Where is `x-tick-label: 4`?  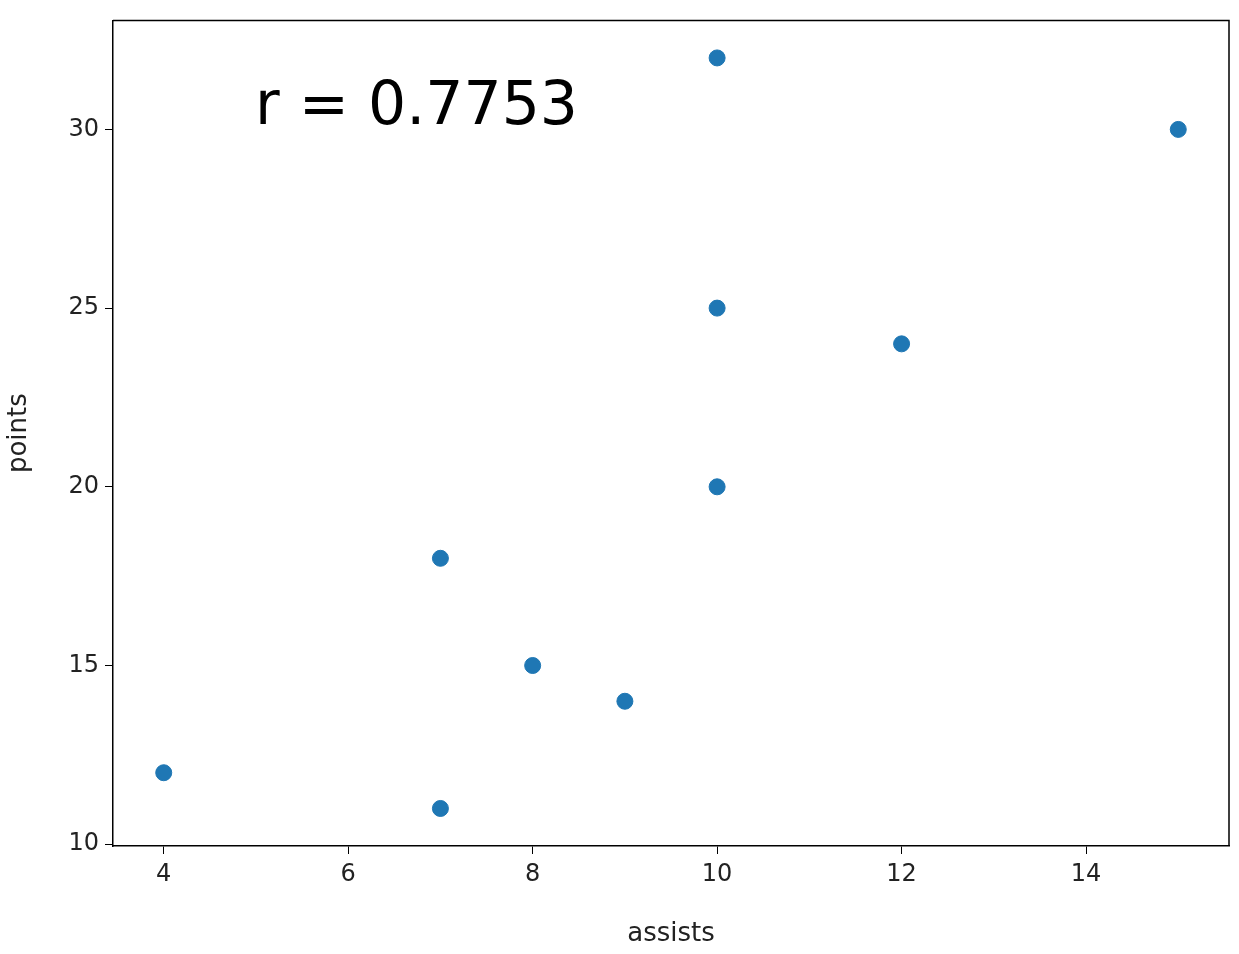
x-tick-label: 4 is located at coordinates (164, 872).